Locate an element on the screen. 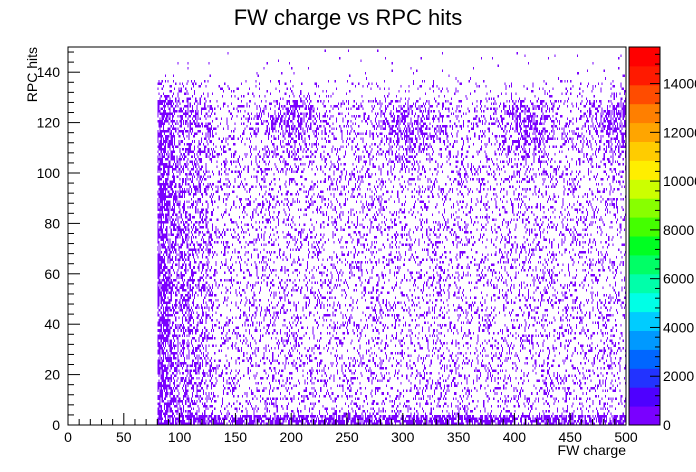  x-tick-label: 500 is located at coordinates (626, 437).